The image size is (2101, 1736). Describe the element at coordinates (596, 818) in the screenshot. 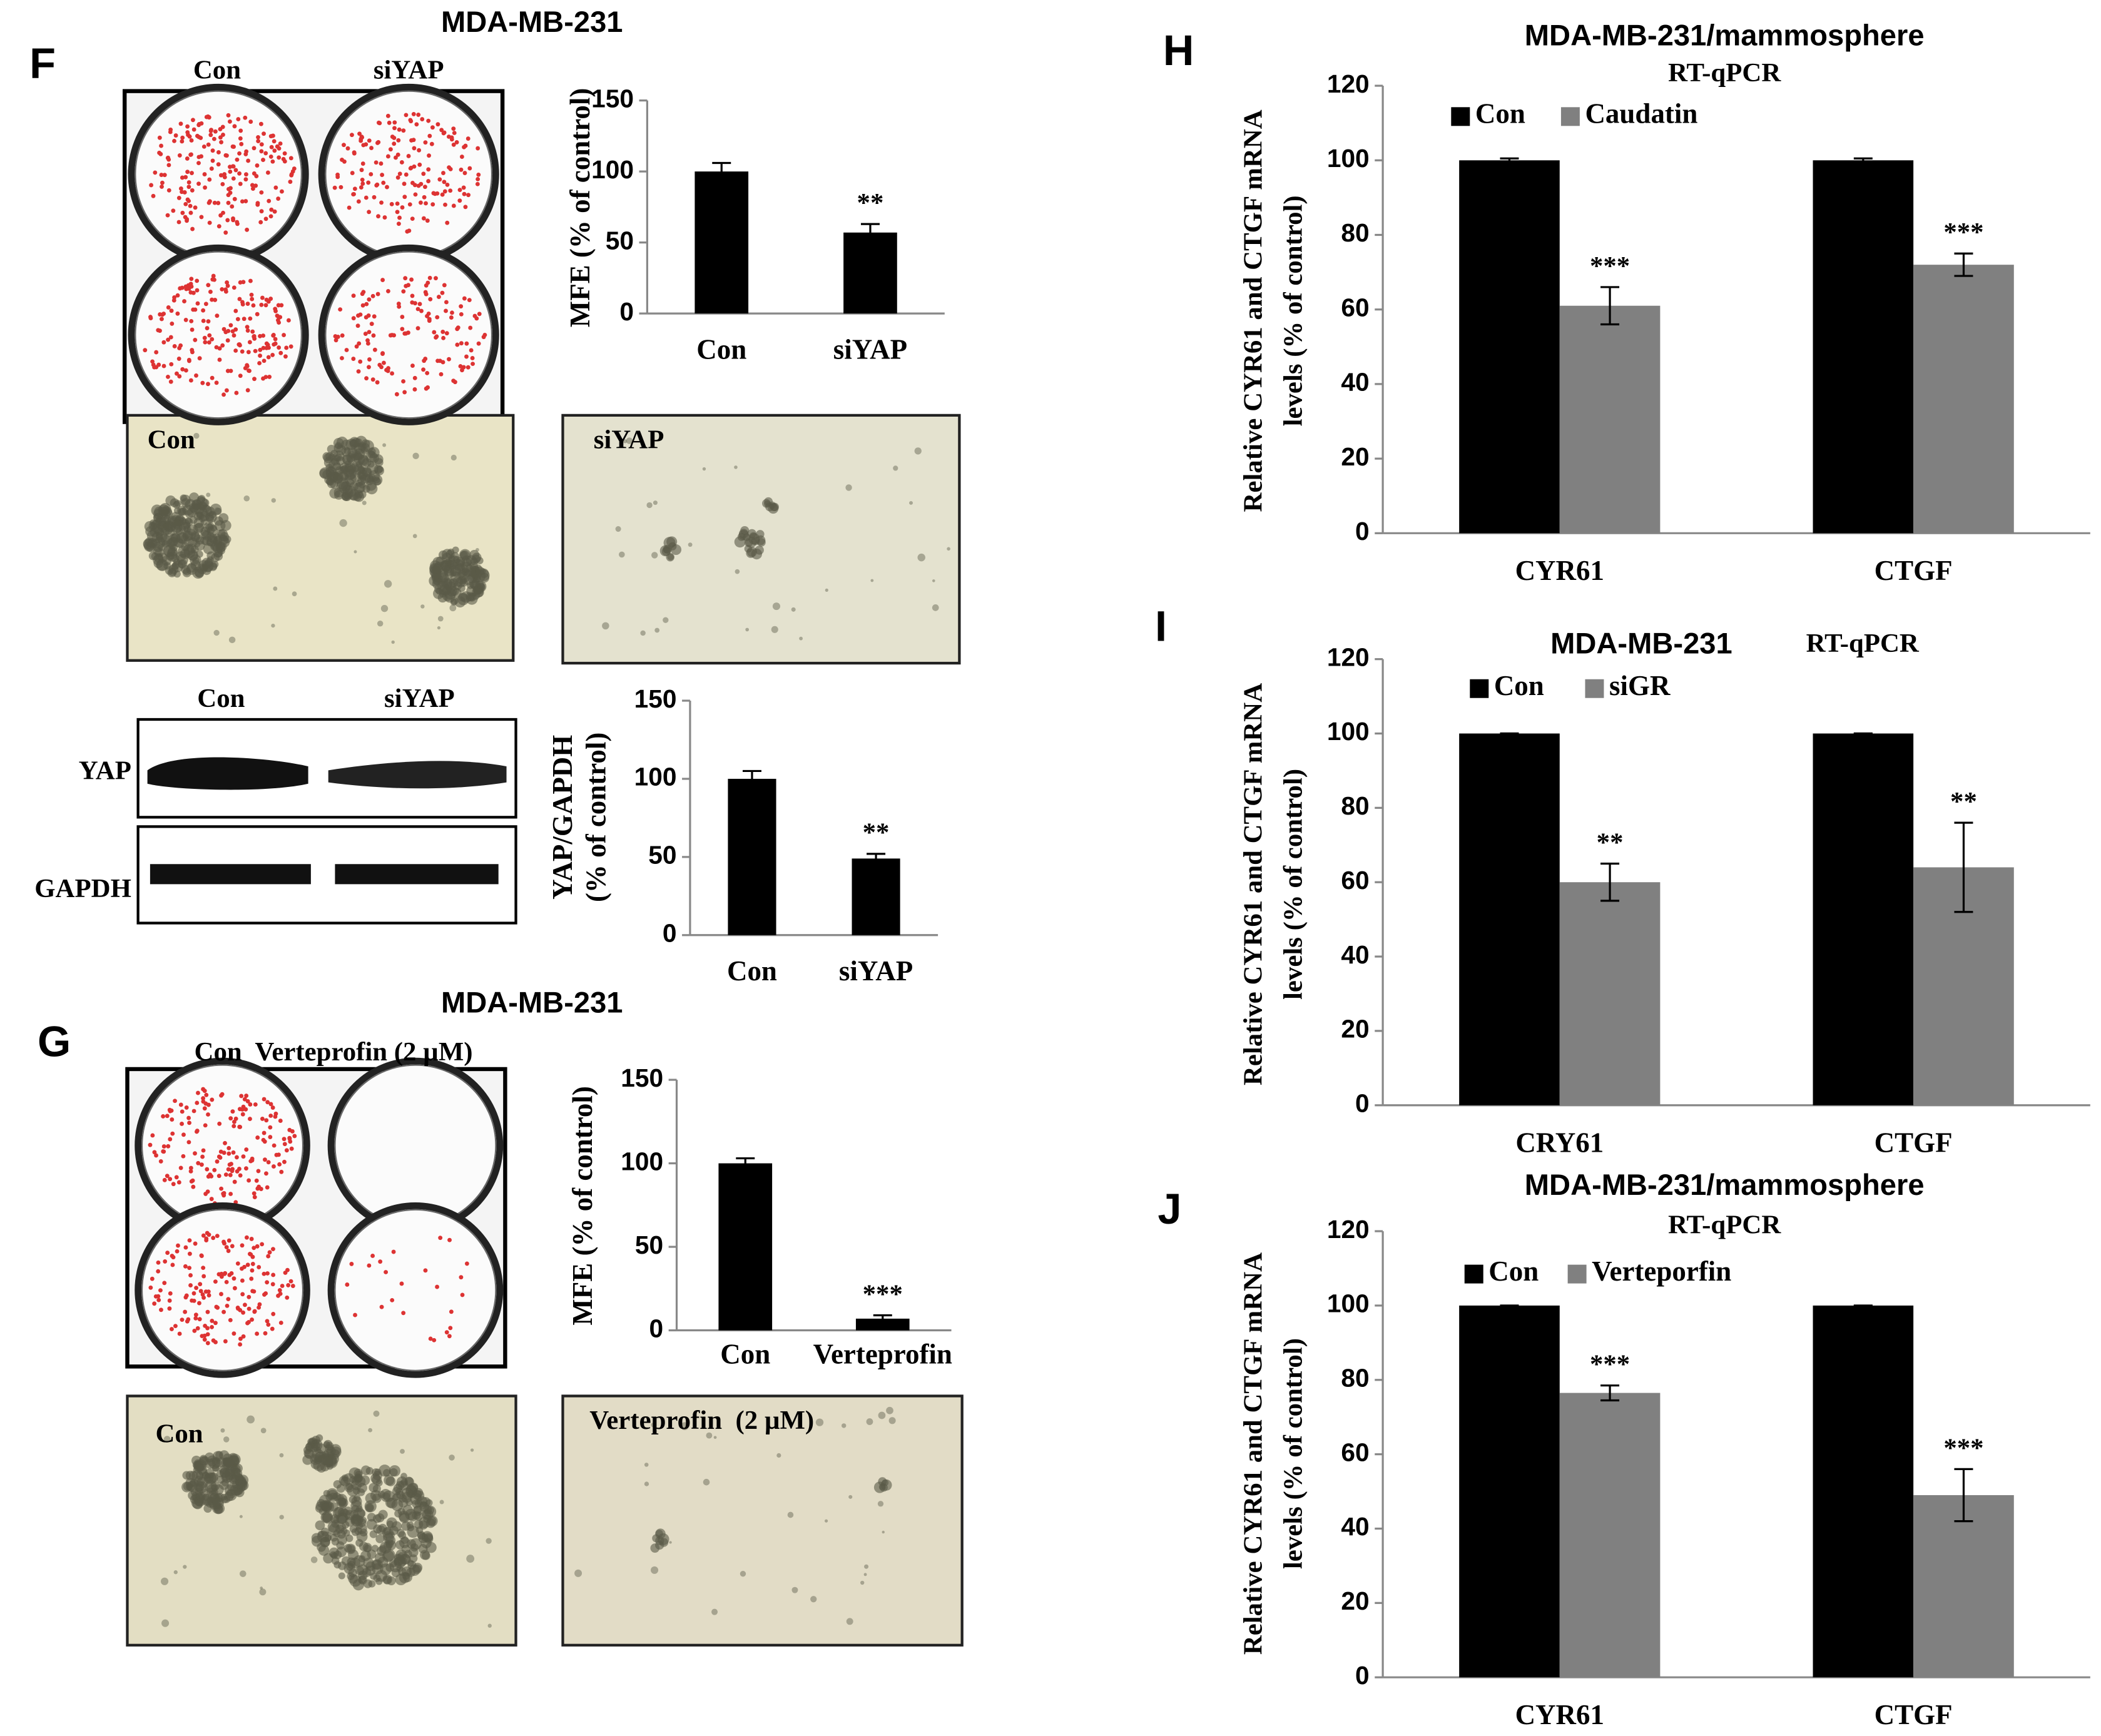

I see `y-axis-label: (% of control)` at that location.